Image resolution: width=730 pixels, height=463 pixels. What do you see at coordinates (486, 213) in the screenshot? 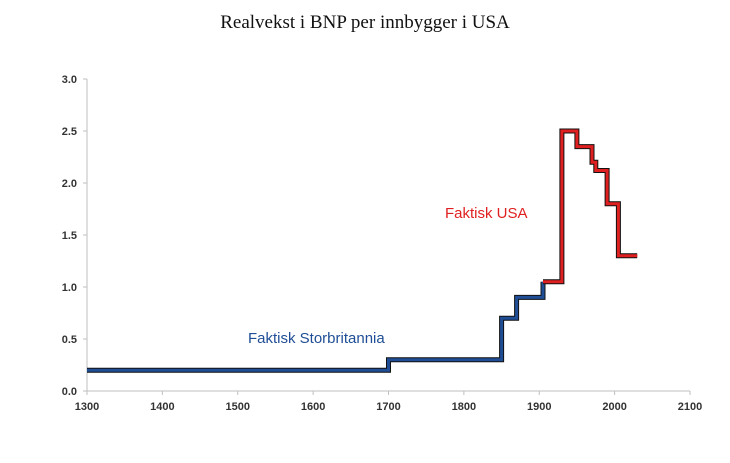
I see `series-label: Faktisk USA` at bounding box center [486, 213].